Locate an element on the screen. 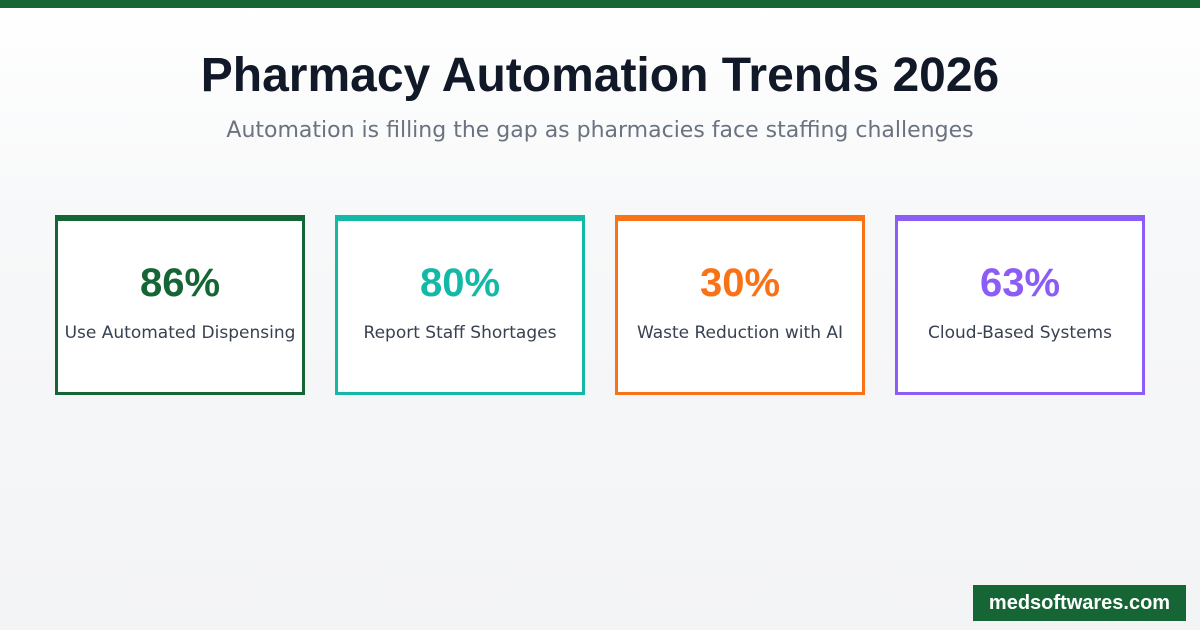 Image resolution: width=1200 pixels, height=630 pixels. stat-label: Use Automated Dispensing is located at coordinates (180, 333).